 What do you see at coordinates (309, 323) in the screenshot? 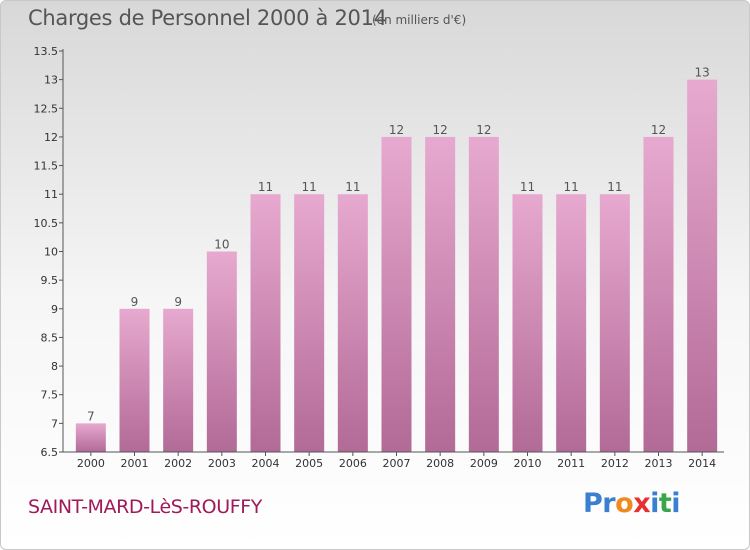
I see `bar-2005` at bounding box center [309, 323].